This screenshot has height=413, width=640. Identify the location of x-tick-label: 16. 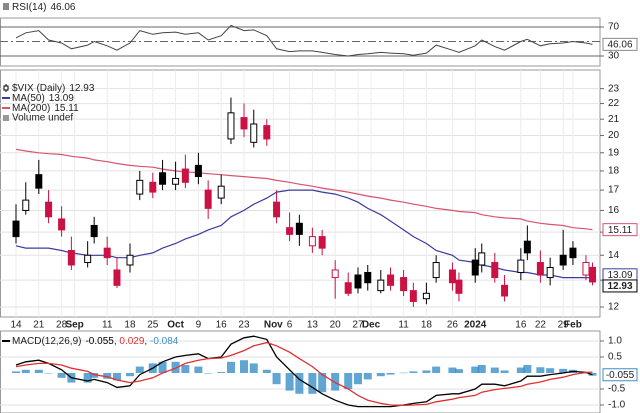
(222, 325).